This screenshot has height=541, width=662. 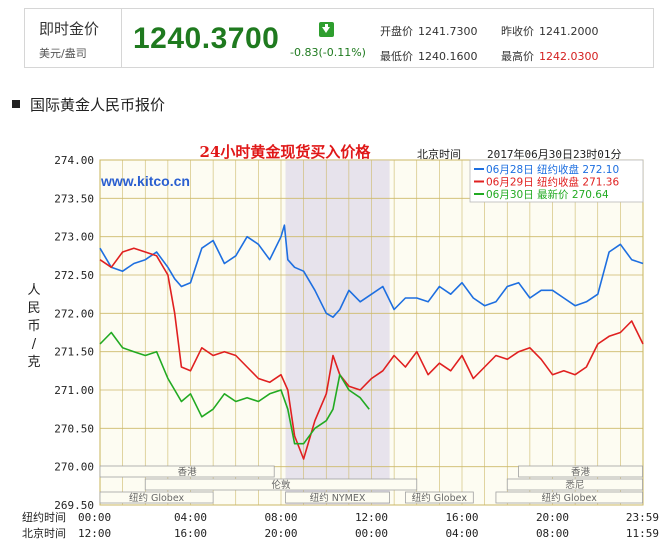 What do you see at coordinates (74, 505) in the screenshot?
I see `y-tick-label: 269.50` at bounding box center [74, 505].